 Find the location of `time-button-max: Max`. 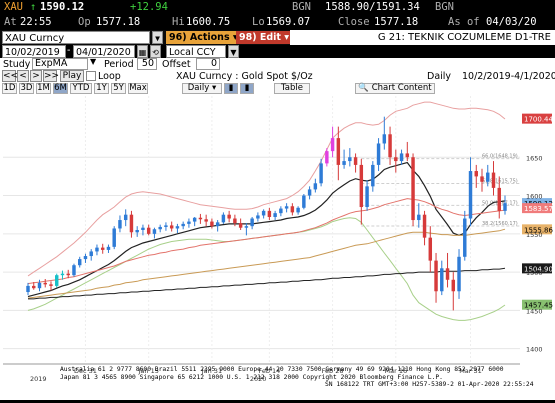

time-button-max: Max is located at coordinates (138, 88).